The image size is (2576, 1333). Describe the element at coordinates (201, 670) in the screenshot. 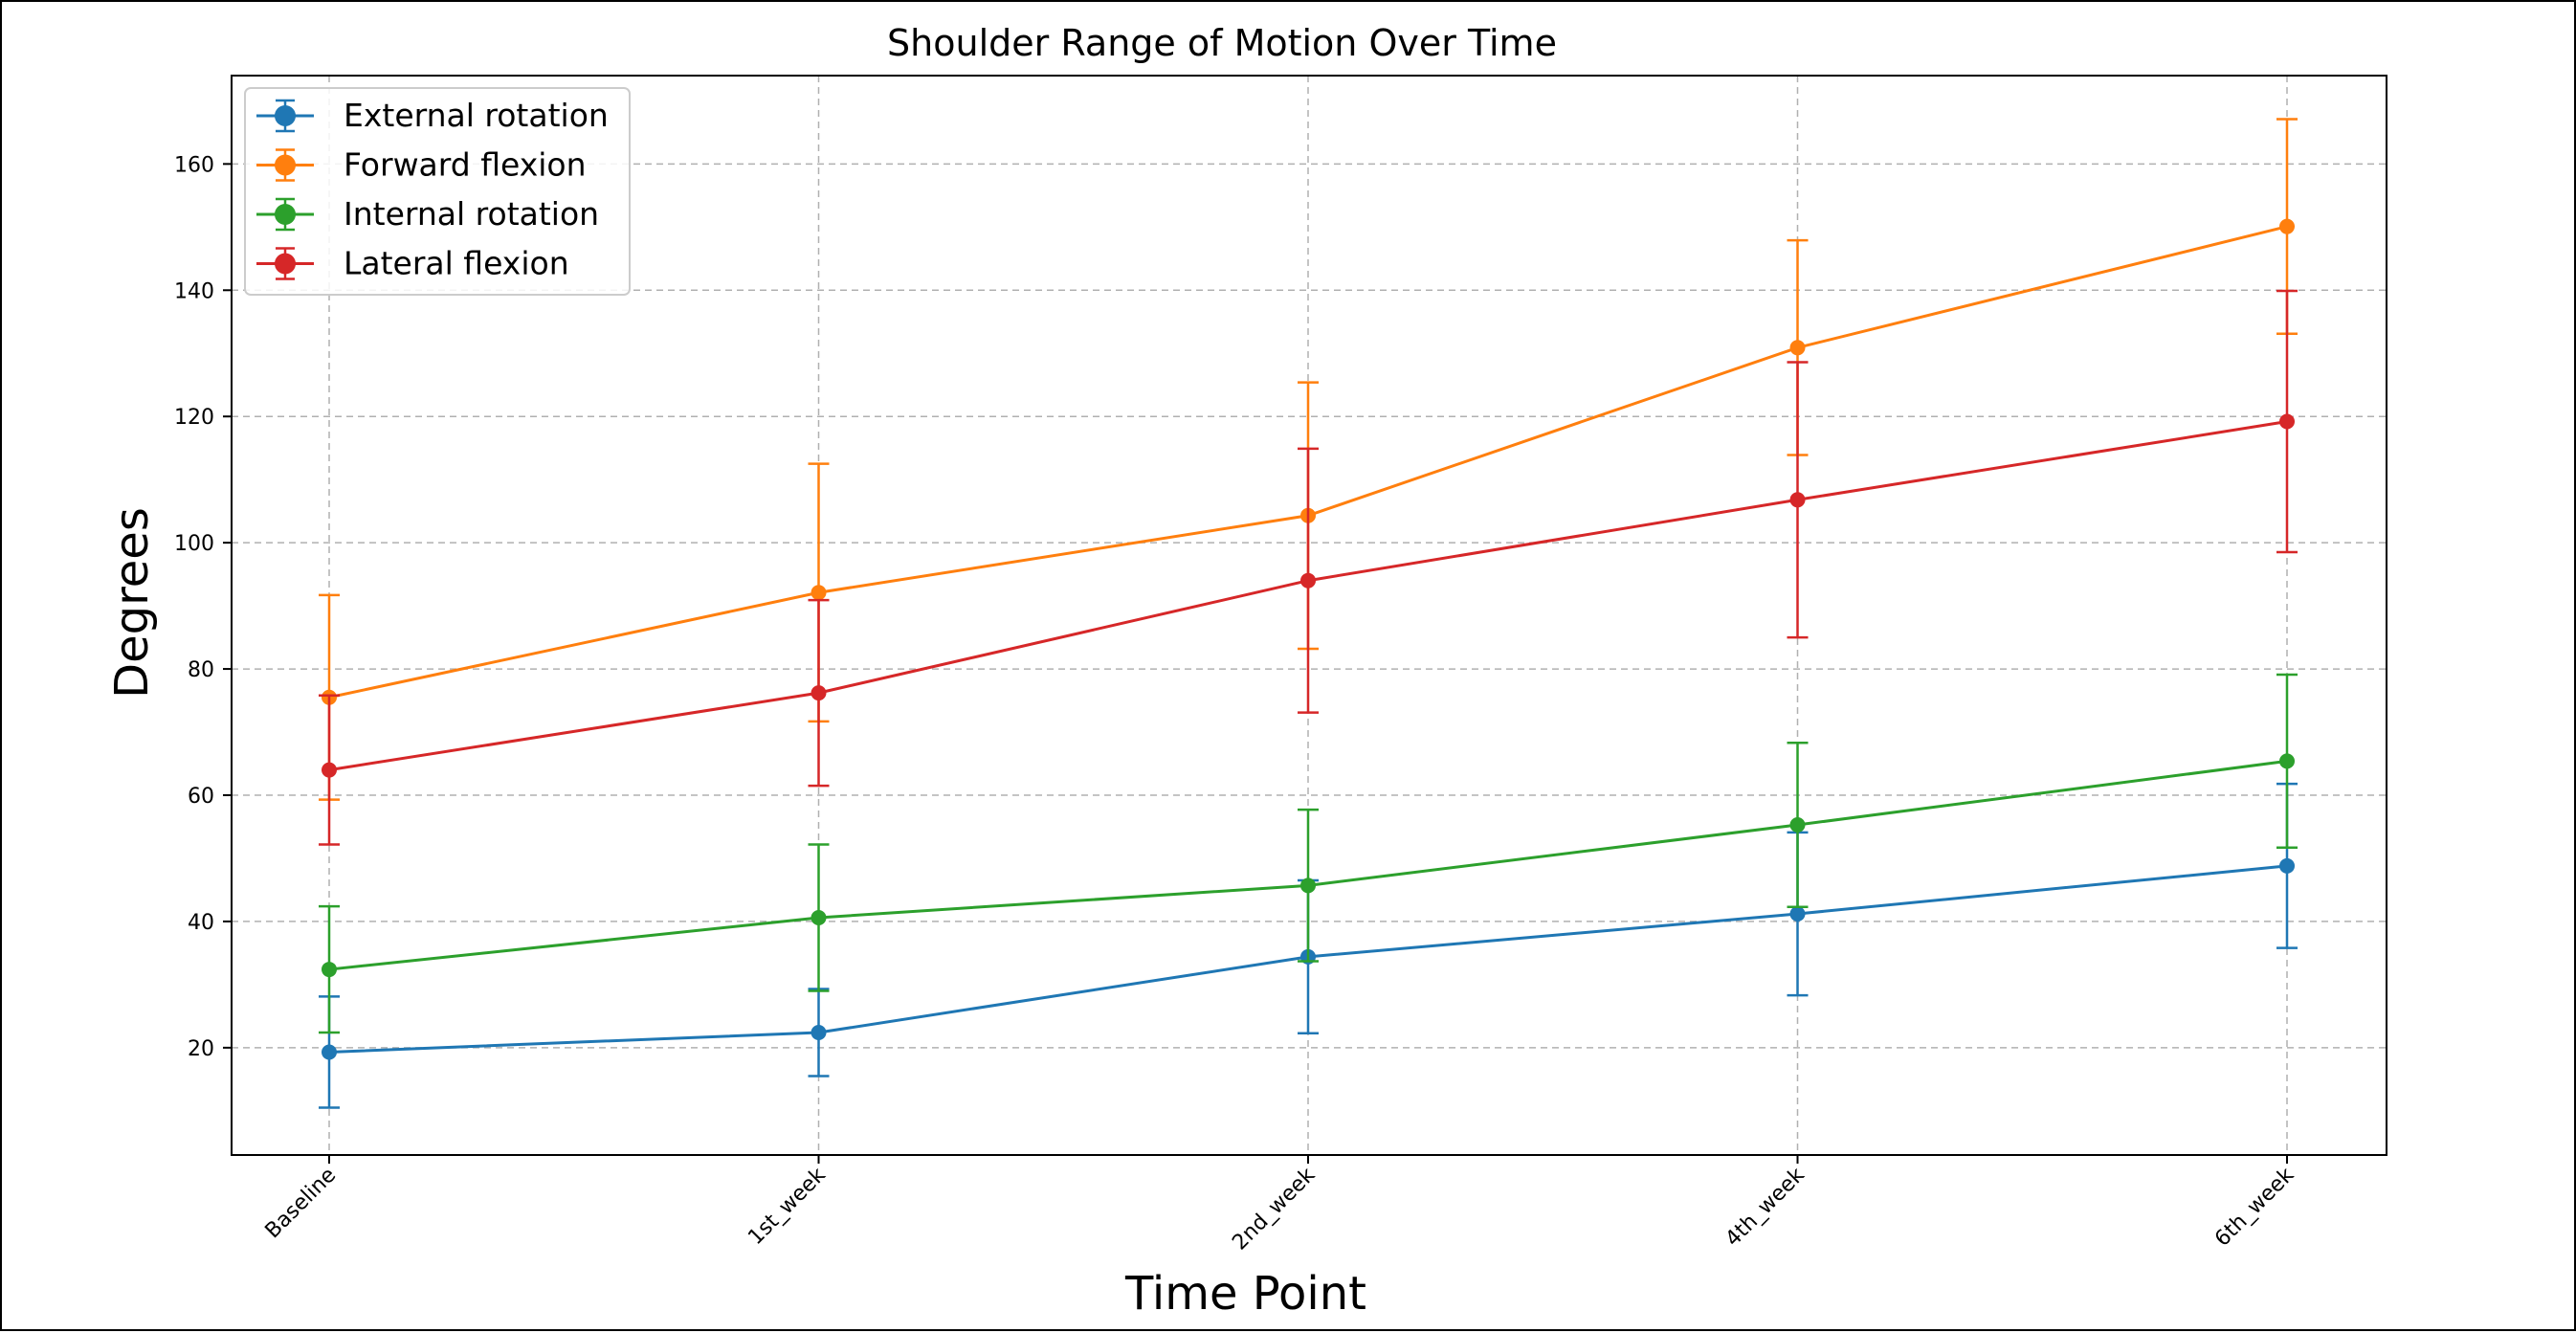

I see `y-tick-label: 80` at that location.